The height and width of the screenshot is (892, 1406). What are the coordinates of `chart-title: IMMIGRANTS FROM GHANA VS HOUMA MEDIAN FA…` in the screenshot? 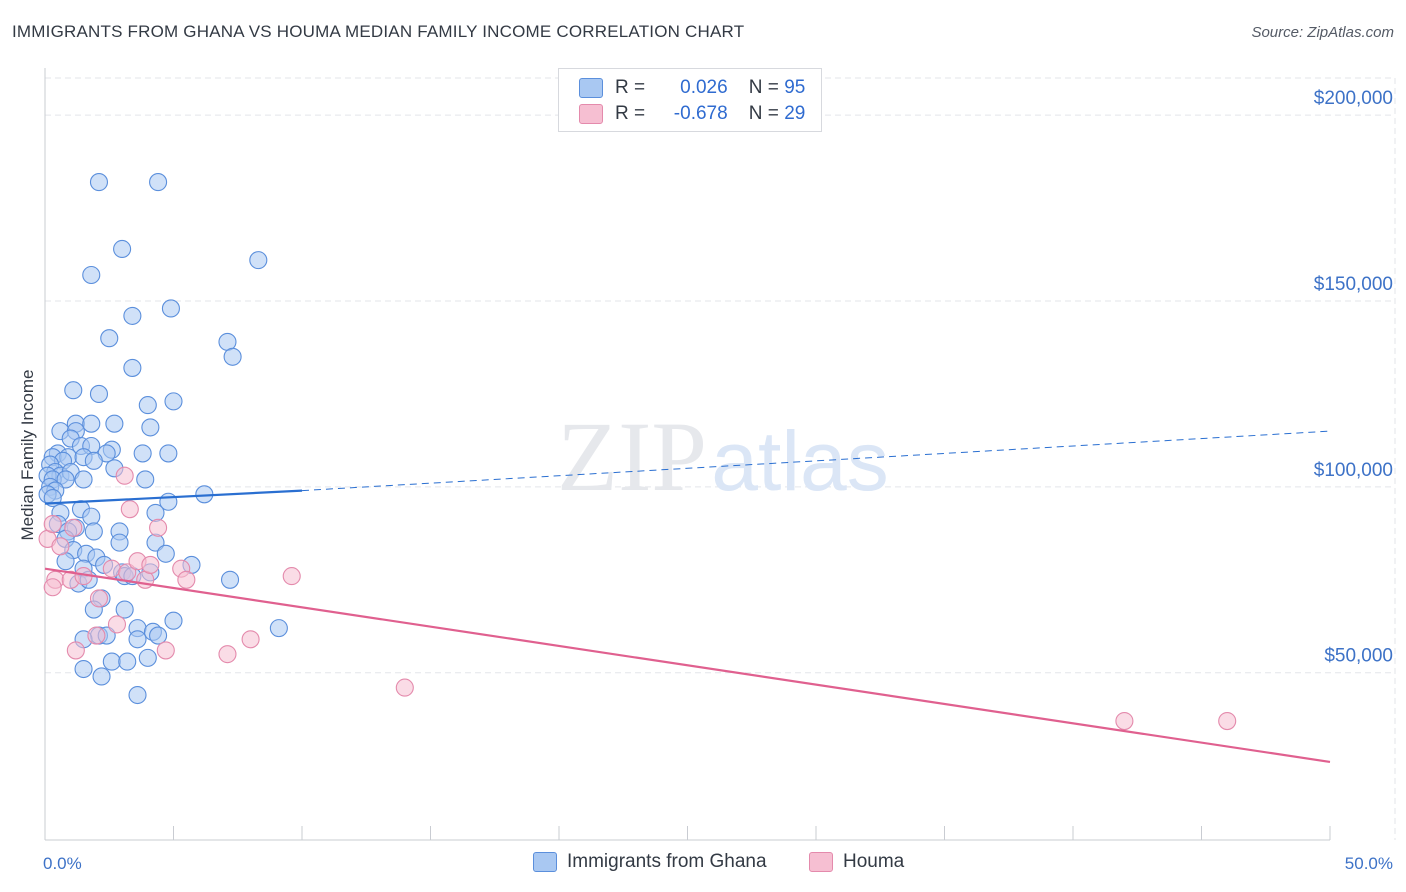 It's located at (378, 31).